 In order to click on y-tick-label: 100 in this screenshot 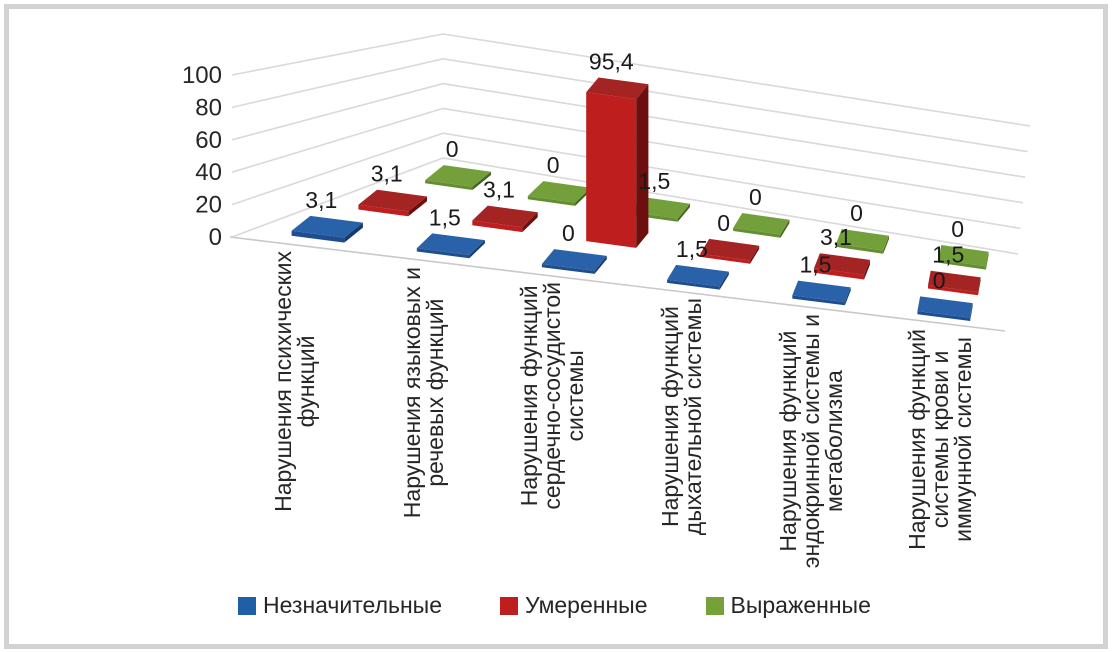, I will do `click(202, 75)`.